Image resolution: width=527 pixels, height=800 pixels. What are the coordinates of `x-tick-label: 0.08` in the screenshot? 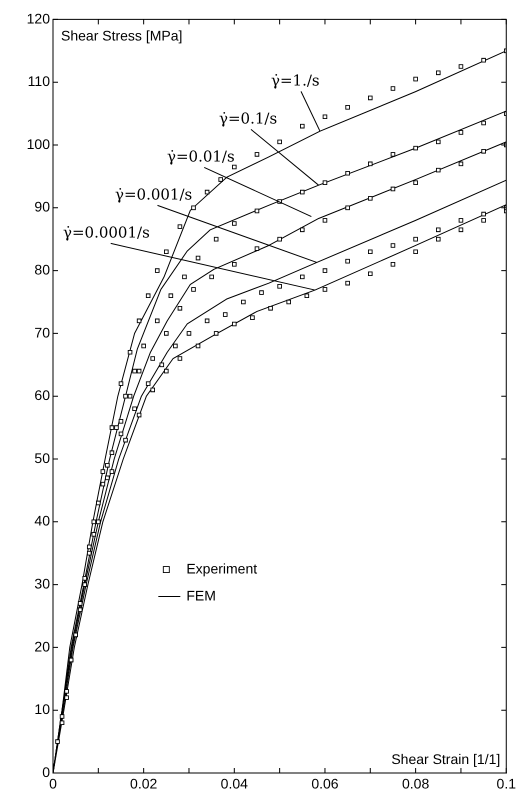 It's located at (416, 783).